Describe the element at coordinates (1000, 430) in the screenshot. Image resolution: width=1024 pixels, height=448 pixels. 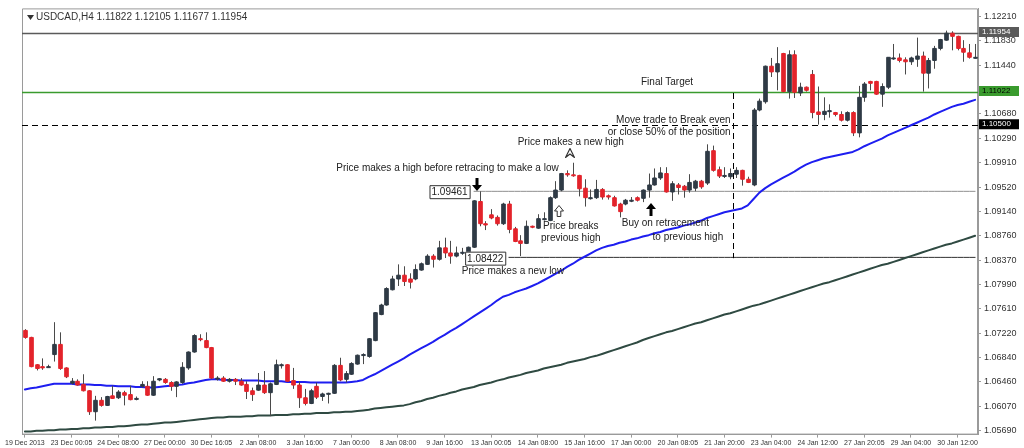
I see `y-tick-label: 1.05690` at that location.